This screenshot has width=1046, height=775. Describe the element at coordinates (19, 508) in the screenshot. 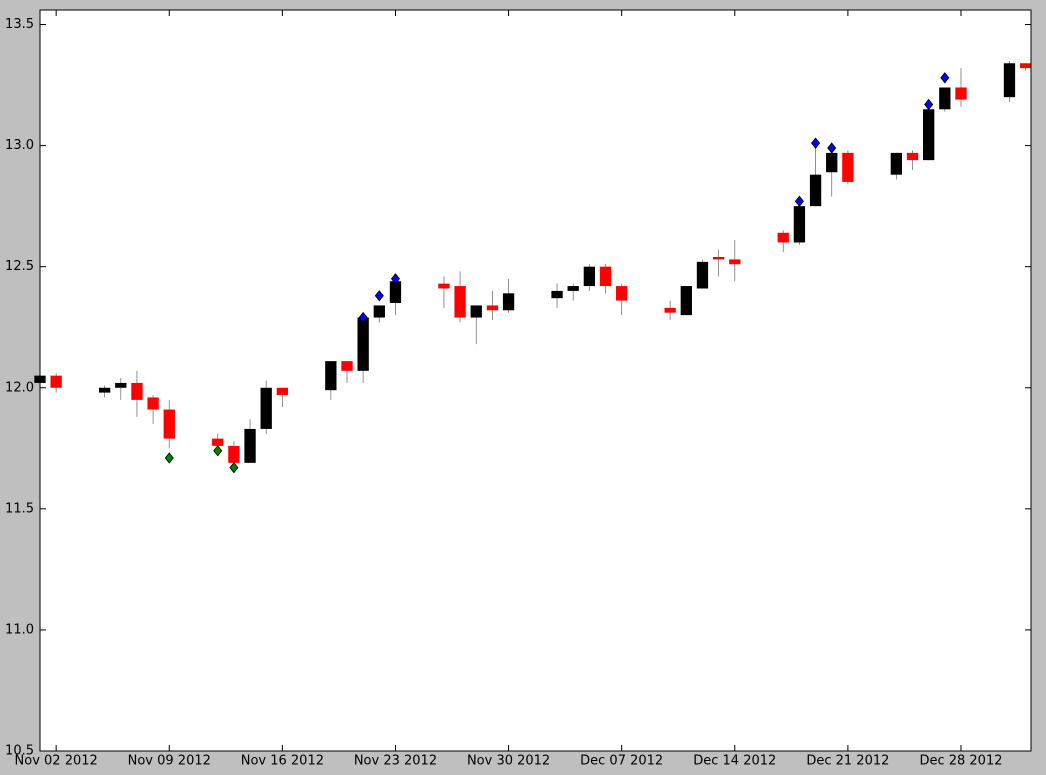

I see `y-tick-label: 11.5` at that location.